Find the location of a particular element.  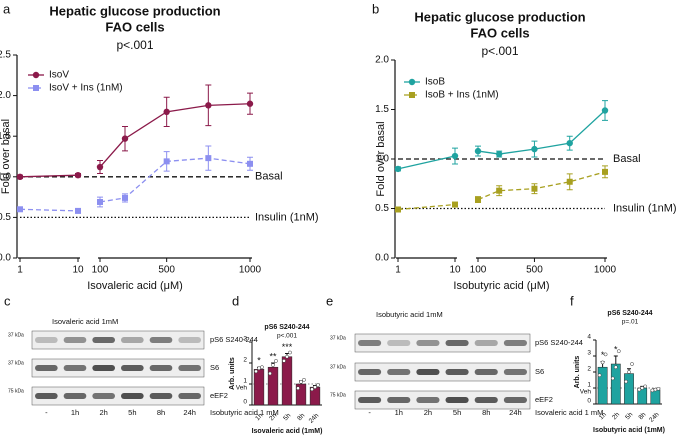

legend-label: IsoB + Ins (1nM) is located at coordinates (462, 95).